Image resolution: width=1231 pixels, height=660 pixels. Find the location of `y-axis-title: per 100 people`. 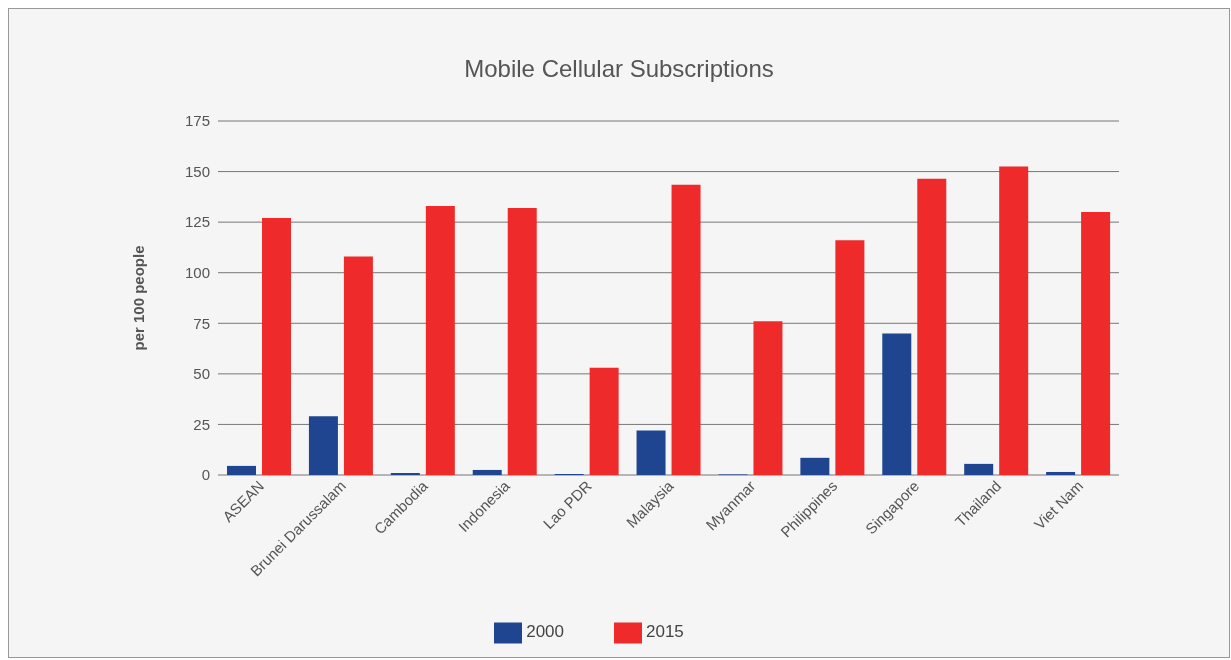

y-axis-title: per 100 people is located at coordinates (139, 298).